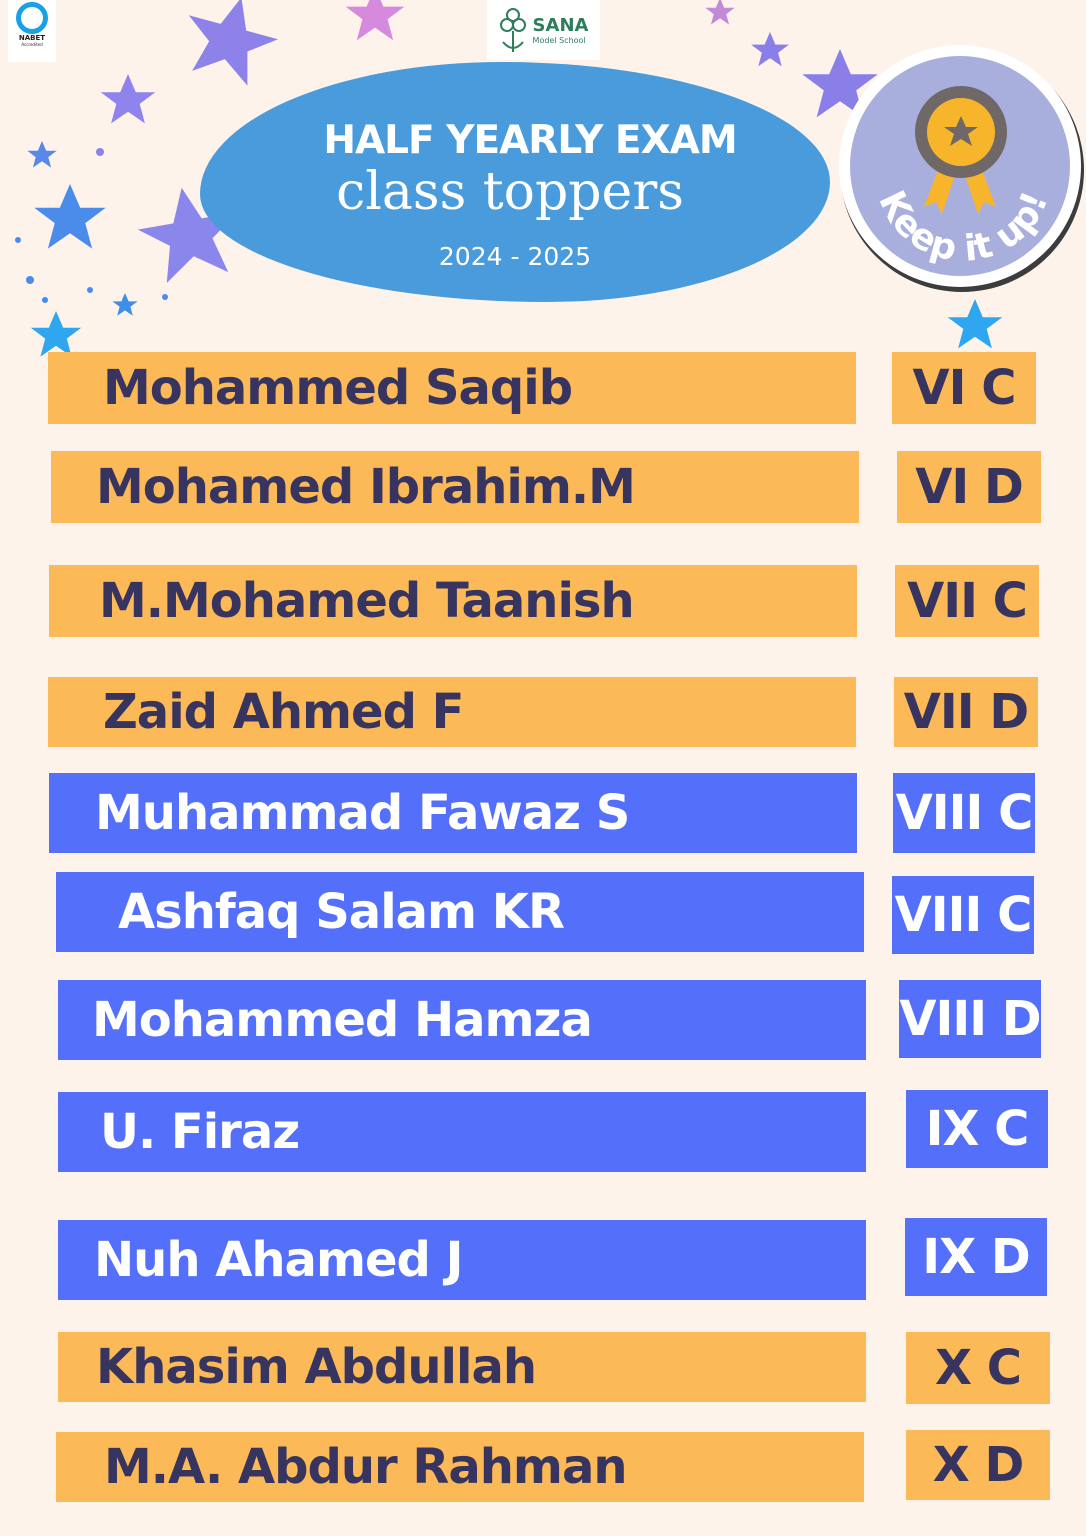 The image size is (1086, 1536). Describe the element at coordinates (966, 712) in the screenshot. I see `topper-class: VII D` at that location.